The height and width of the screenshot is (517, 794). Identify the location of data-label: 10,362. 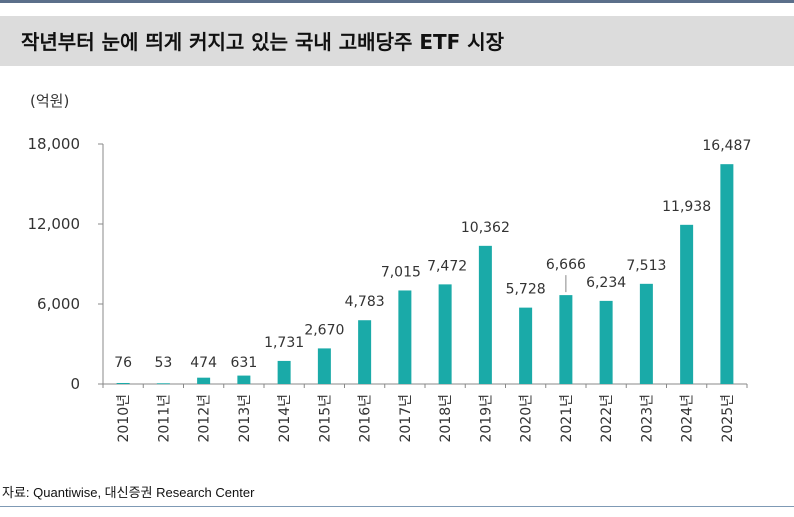
(485, 228).